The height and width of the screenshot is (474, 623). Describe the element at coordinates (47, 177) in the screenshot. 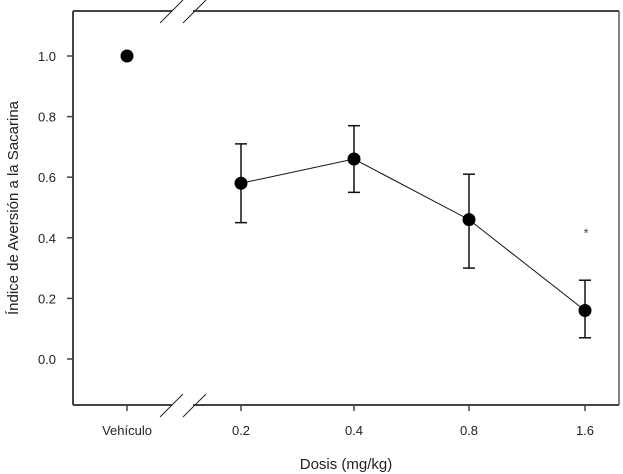

I see `y-tick-label: 0.6` at that location.